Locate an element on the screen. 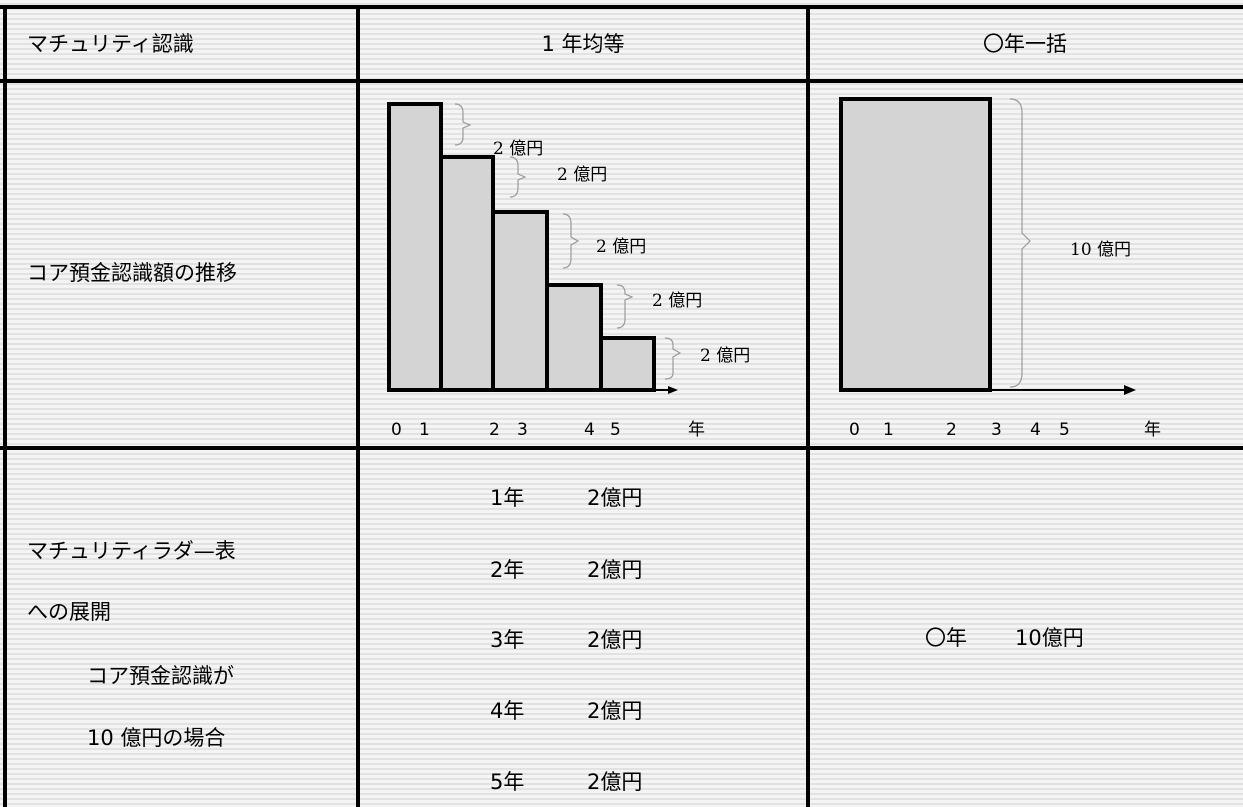 This screenshot has height=807, width=1243. row-label-core-deposit-transition: コア預金認識額の推移 is located at coordinates (132, 273).